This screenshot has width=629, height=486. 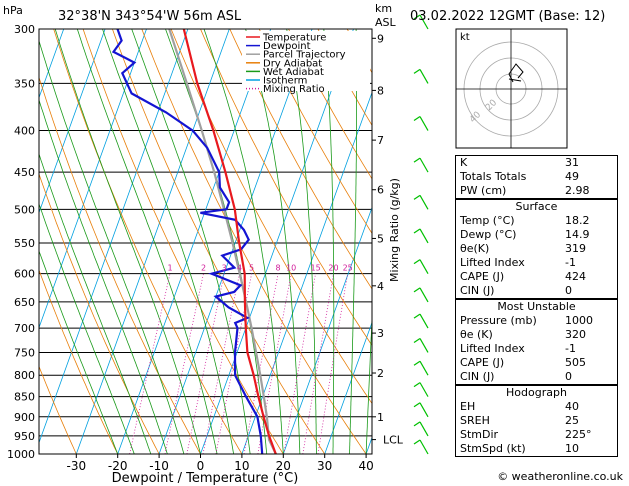 I want to click on km-tick-label: 6, so click(x=380, y=190).